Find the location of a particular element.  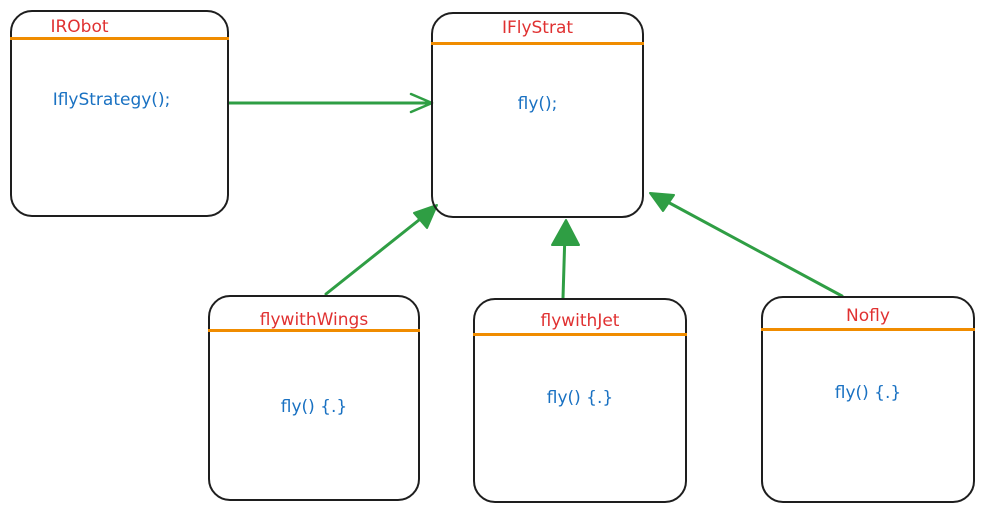

class-box-flywithwings: flywithWings fly() {.} is located at coordinates (314, 398).